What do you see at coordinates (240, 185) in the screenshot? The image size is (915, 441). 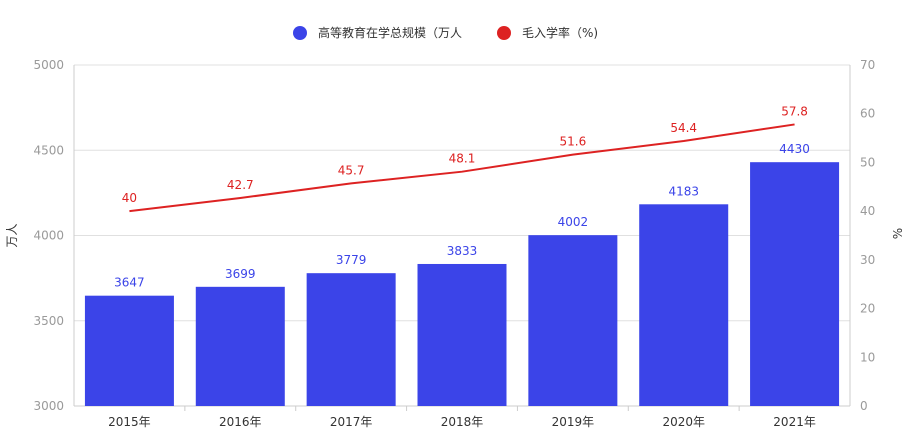 I see `line-value-label: 42.7` at bounding box center [240, 185].